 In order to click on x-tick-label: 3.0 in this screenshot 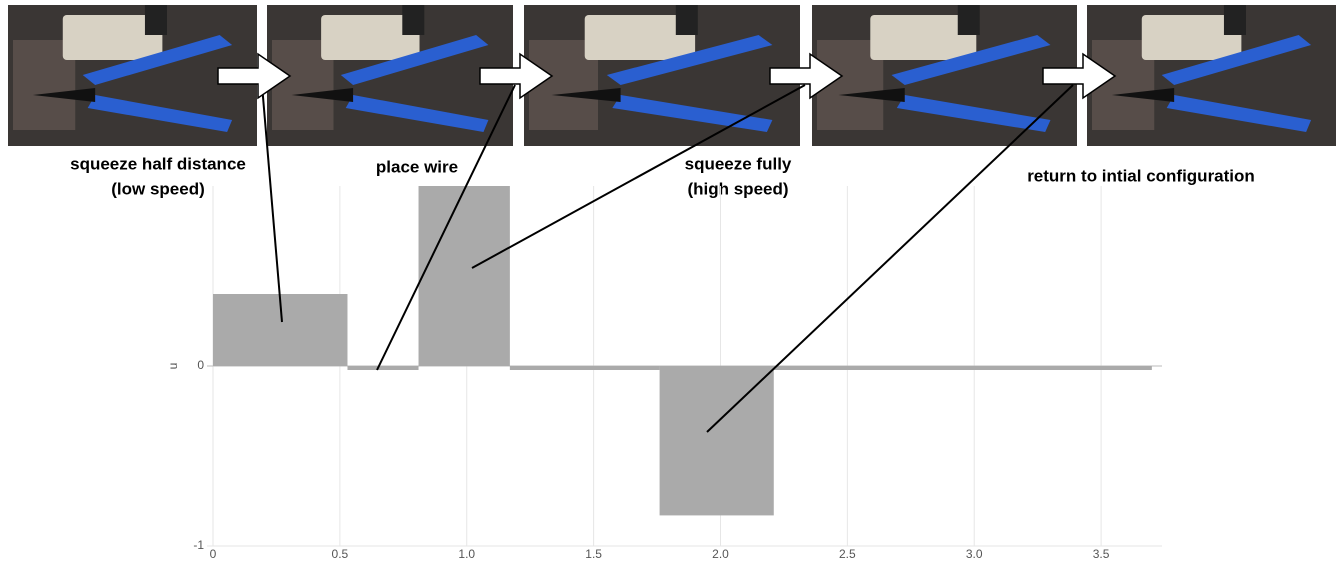, I will do `click(974, 554)`.